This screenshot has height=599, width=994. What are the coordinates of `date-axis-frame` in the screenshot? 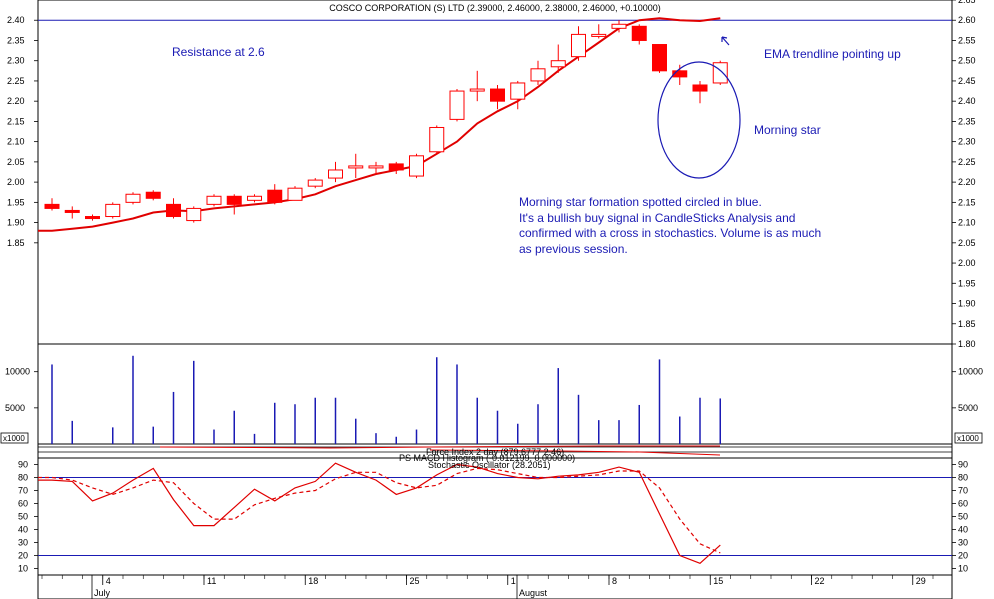 It's located at (495, 586).